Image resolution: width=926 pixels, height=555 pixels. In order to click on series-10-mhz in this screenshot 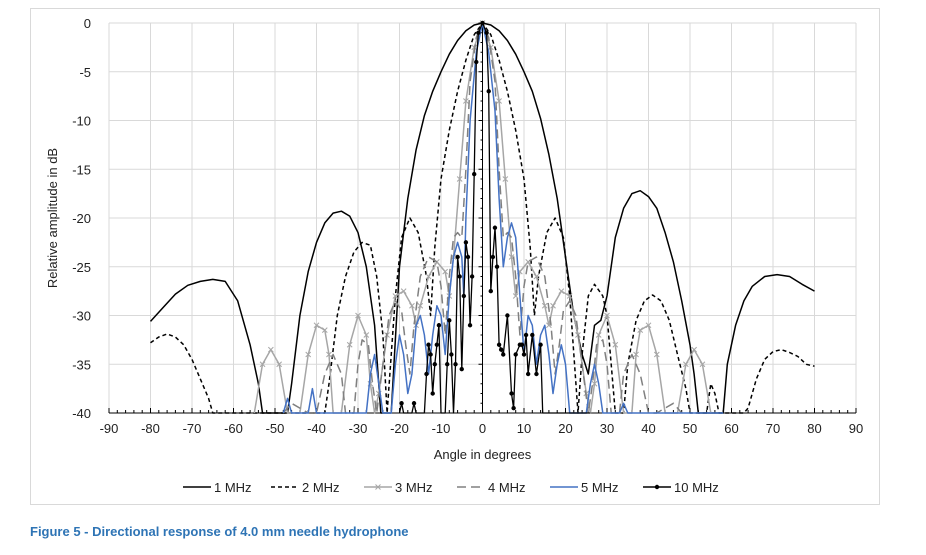, I will do `click(494, 217)`.